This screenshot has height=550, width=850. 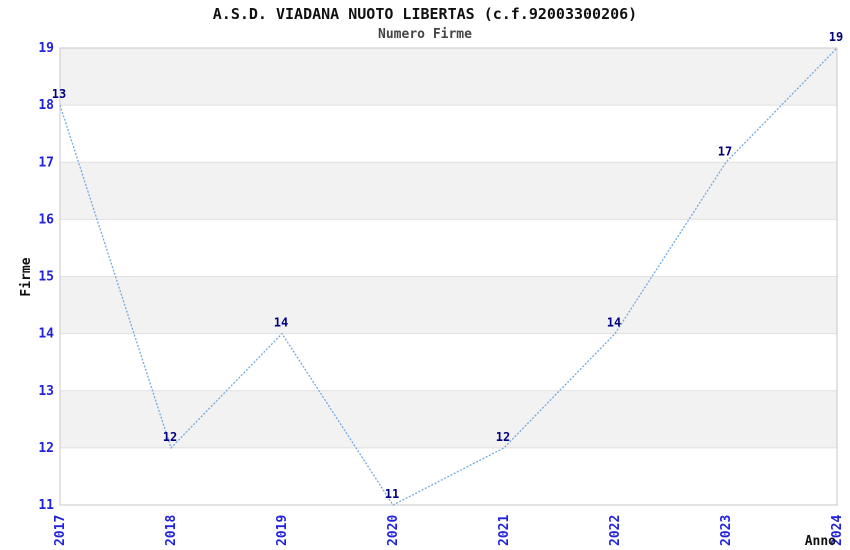 What do you see at coordinates (836, 37) in the screenshot?
I see `point-label: 19` at bounding box center [836, 37].